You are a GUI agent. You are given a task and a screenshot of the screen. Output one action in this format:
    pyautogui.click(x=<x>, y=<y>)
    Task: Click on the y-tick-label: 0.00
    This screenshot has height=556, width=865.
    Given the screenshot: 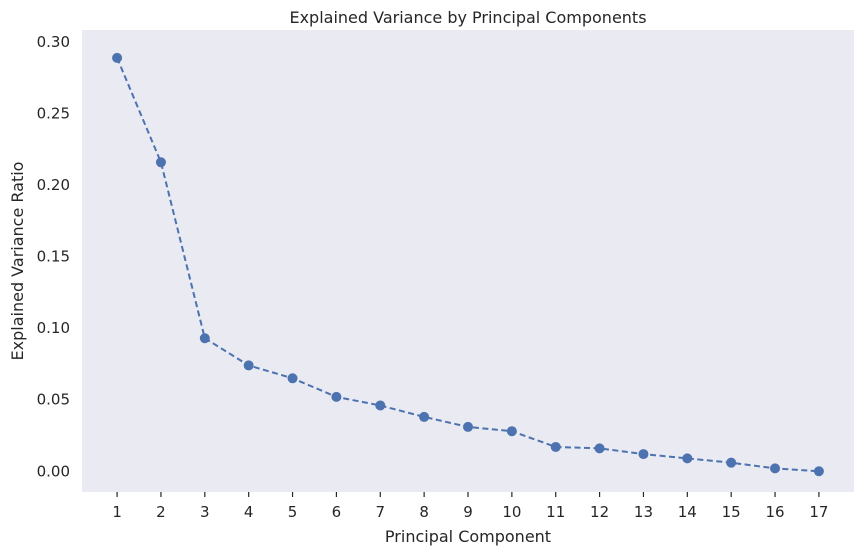 What is the action you would take?
    pyautogui.click(x=53, y=471)
    